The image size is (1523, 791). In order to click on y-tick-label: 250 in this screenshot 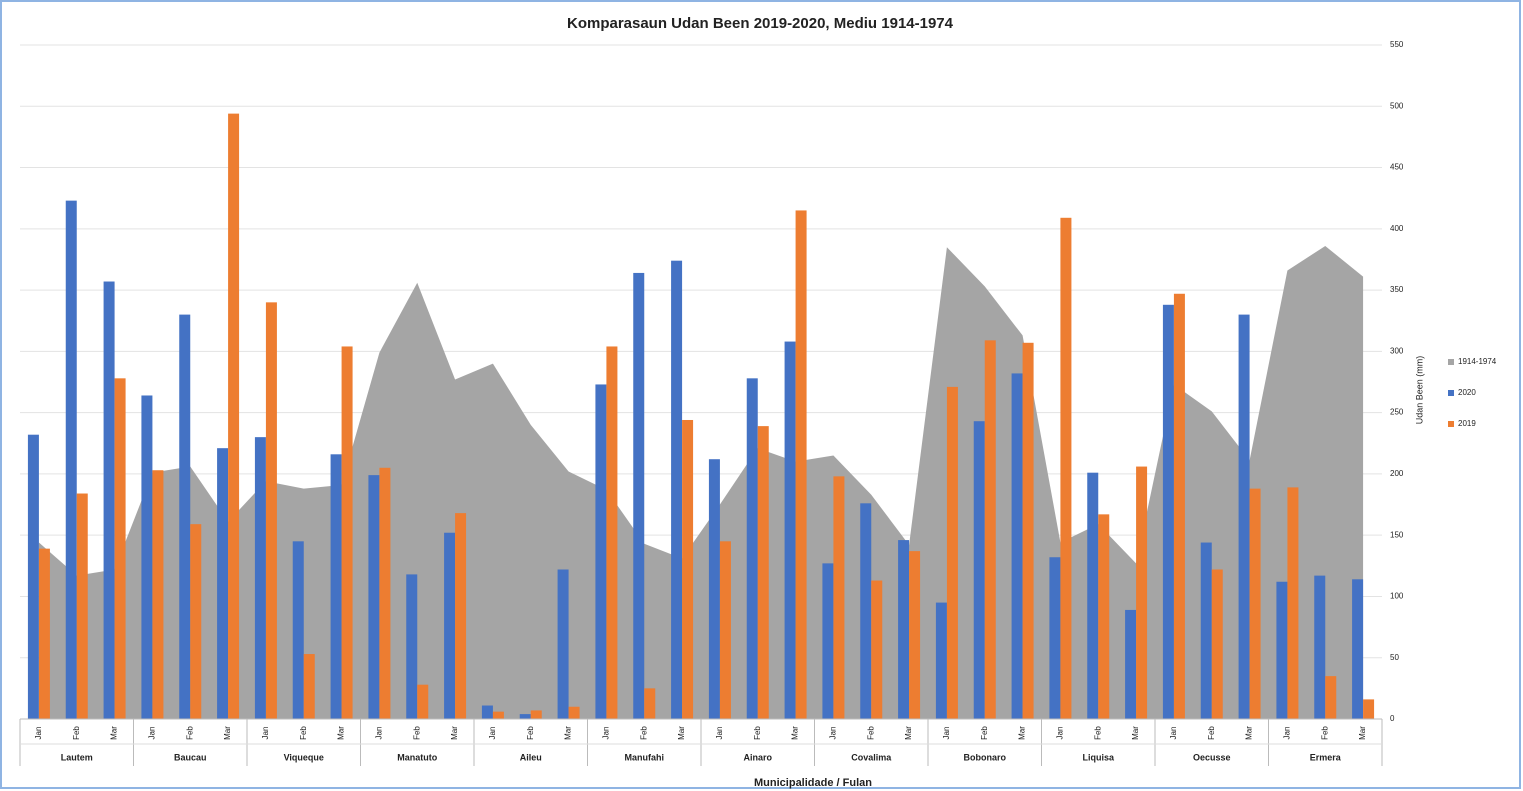, I will do `click(1397, 412)`.